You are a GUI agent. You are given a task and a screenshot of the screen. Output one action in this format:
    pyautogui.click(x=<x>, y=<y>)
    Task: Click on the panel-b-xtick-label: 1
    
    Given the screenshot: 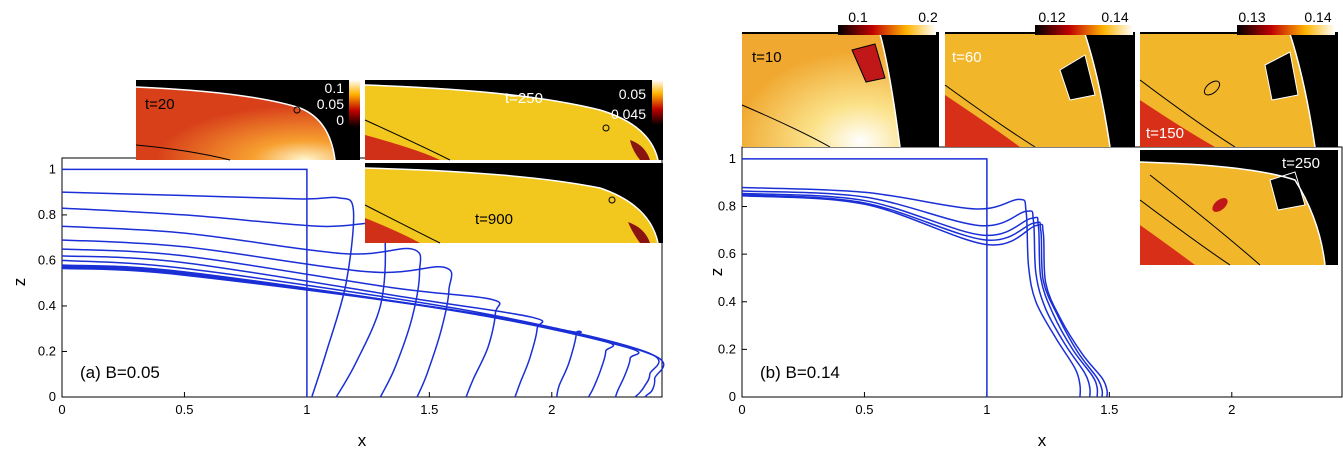 What is the action you would take?
    pyautogui.click(x=986, y=409)
    